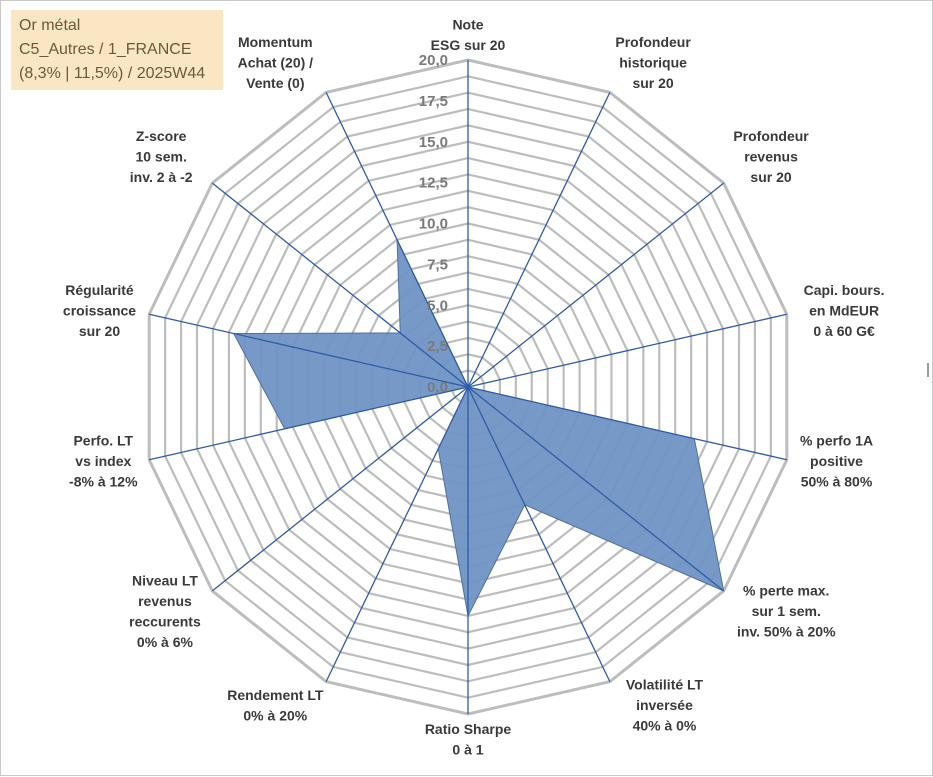 The image size is (933, 777). What do you see at coordinates (844, 290) in the screenshot?
I see `category-label: Capi. bours.` at bounding box center [844, 290].